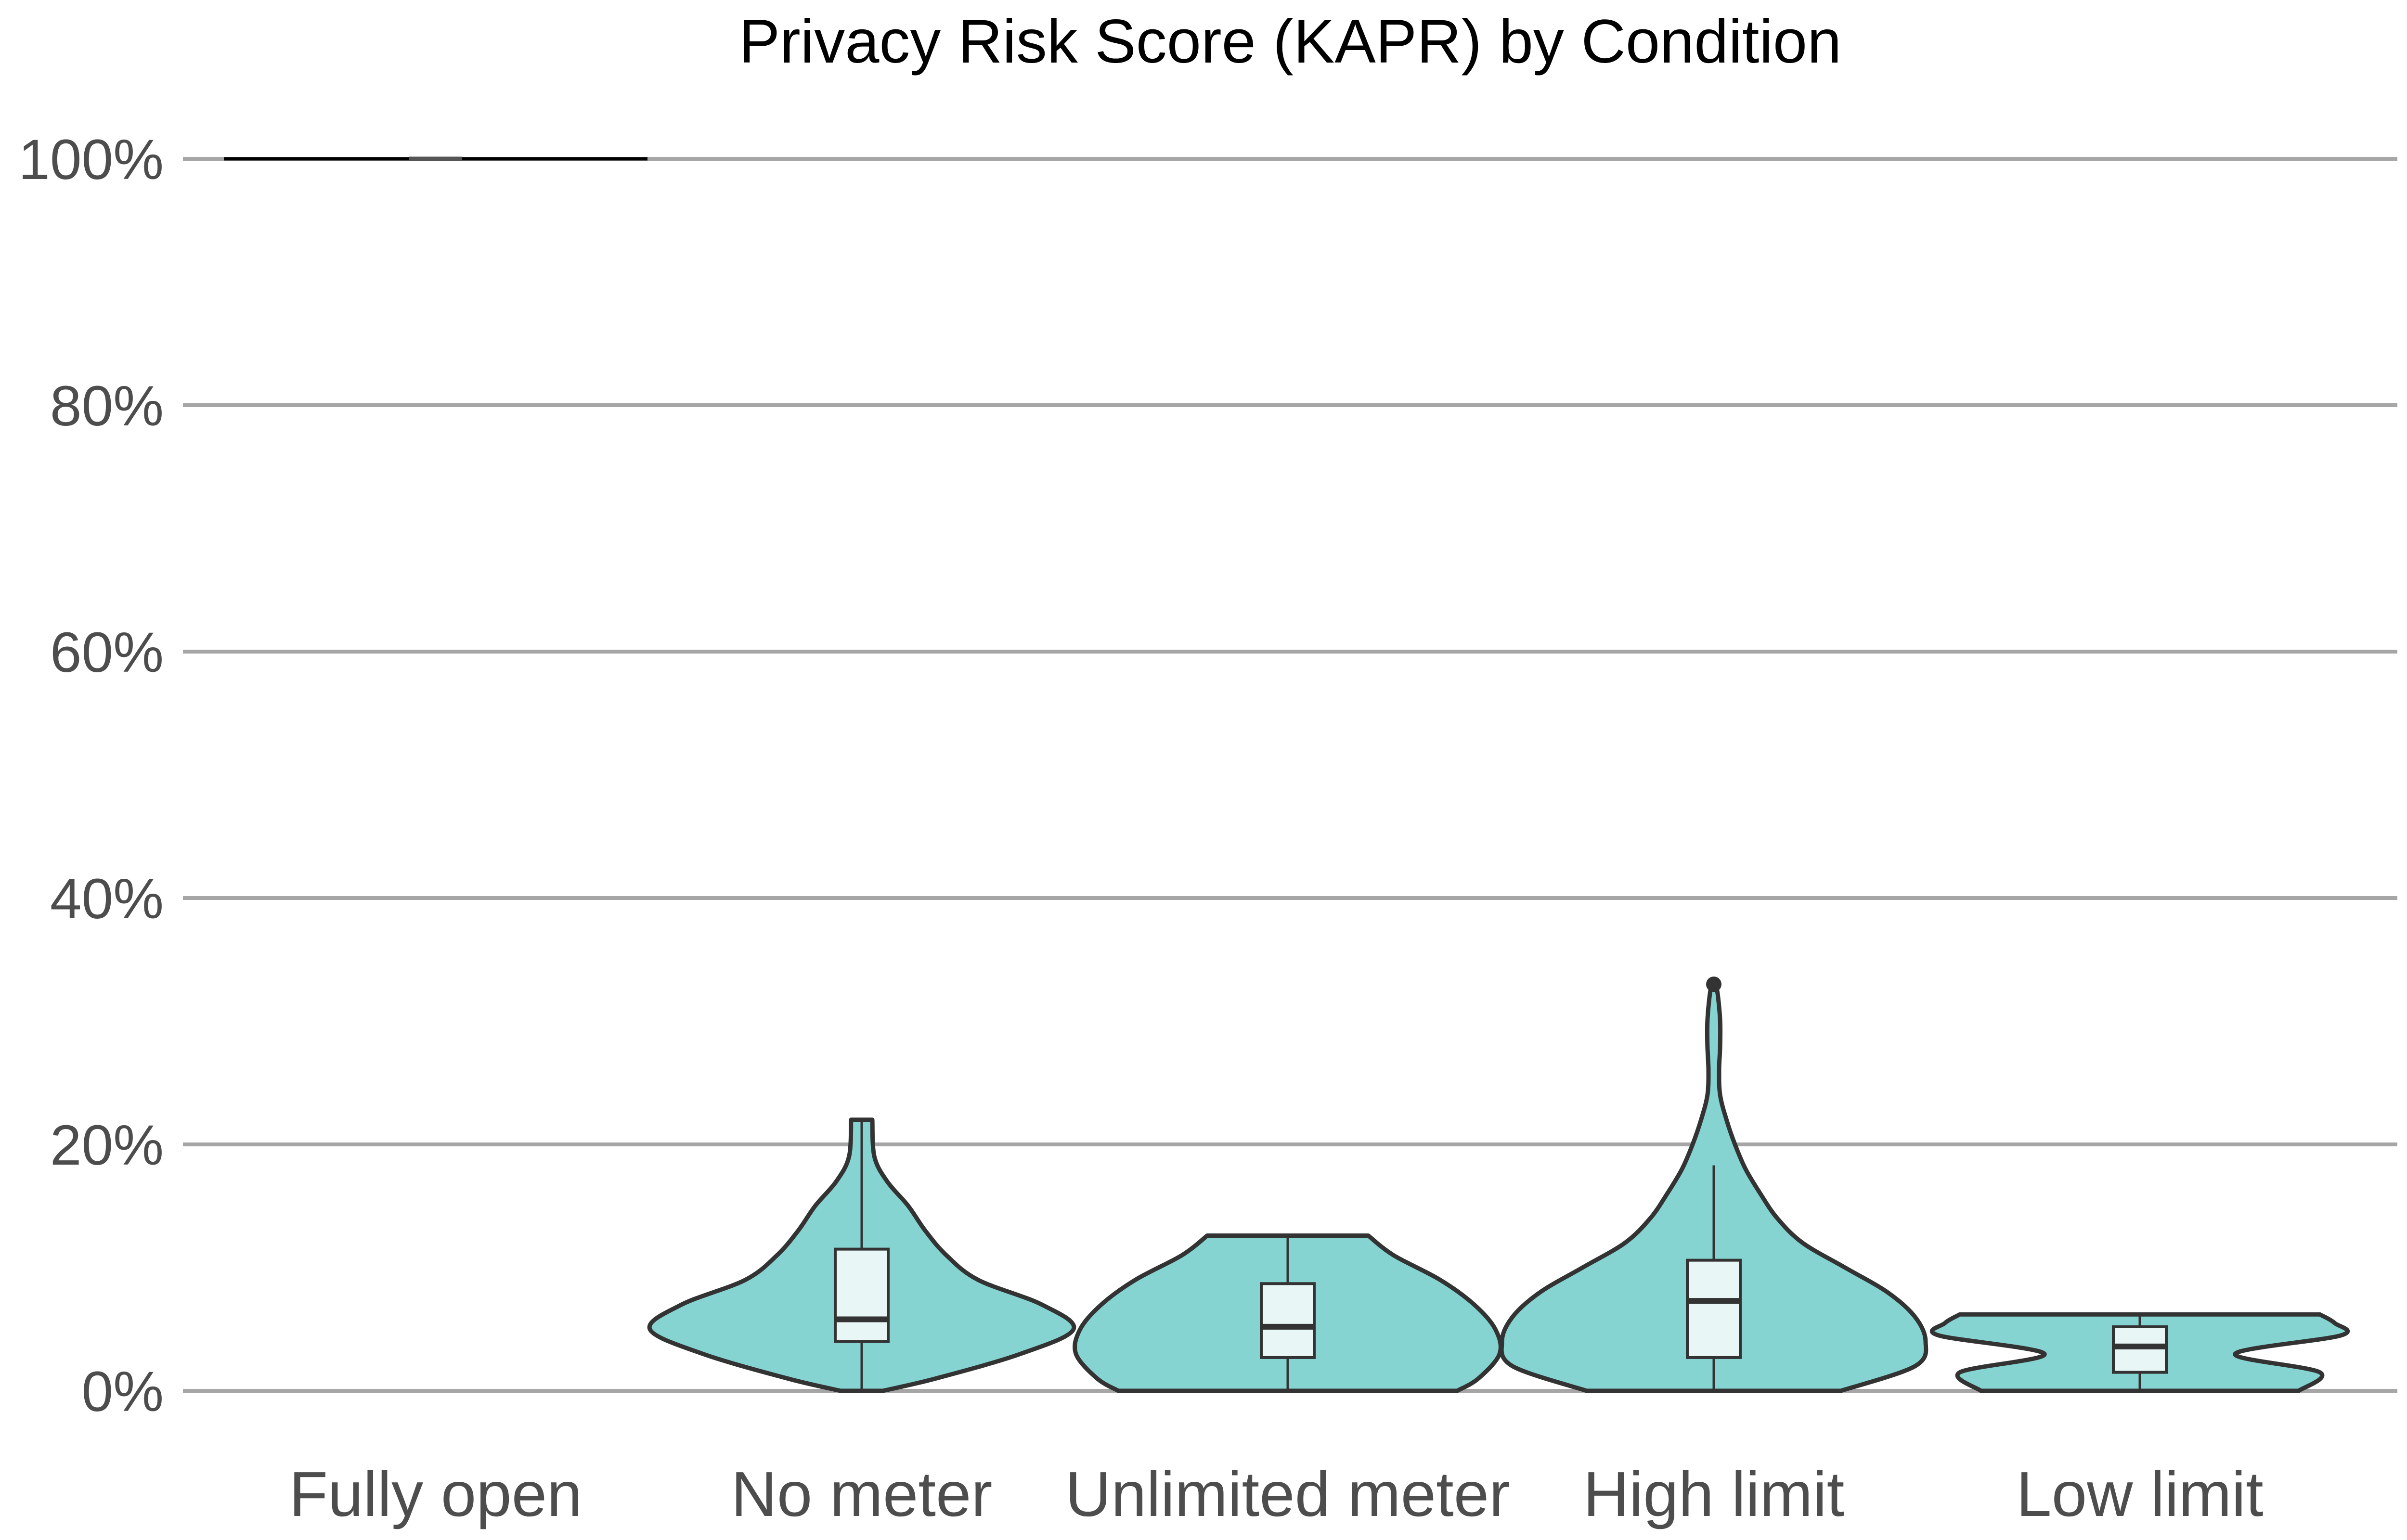  Describe the element at coordinates (107, 1145) in the screenshot. I see `y-tick-label: 20%` at that location.